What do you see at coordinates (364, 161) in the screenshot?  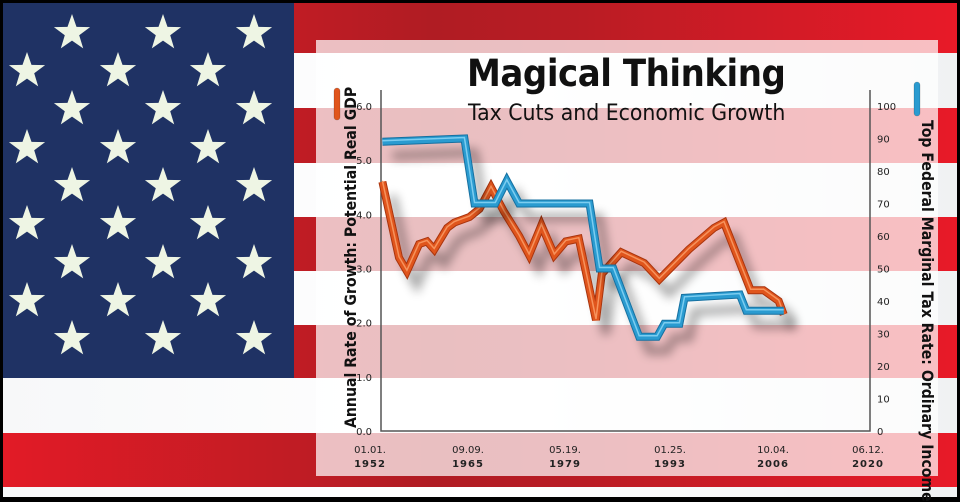 I see `left-tick-label: 5.0` at bounding box center [364, 161].